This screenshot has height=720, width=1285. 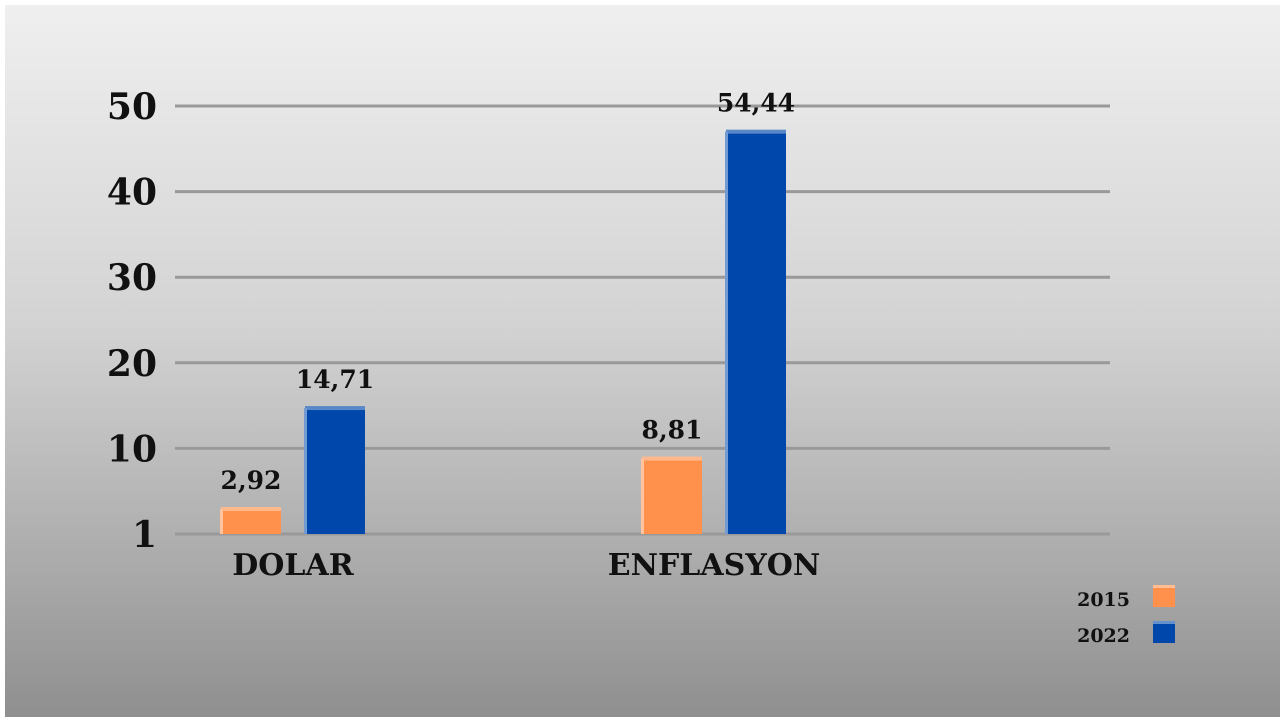 What do you see at coordinates (132, 449) in the screenshot?
I see `y-tick-label: 10` at bounding box center [132, 449].